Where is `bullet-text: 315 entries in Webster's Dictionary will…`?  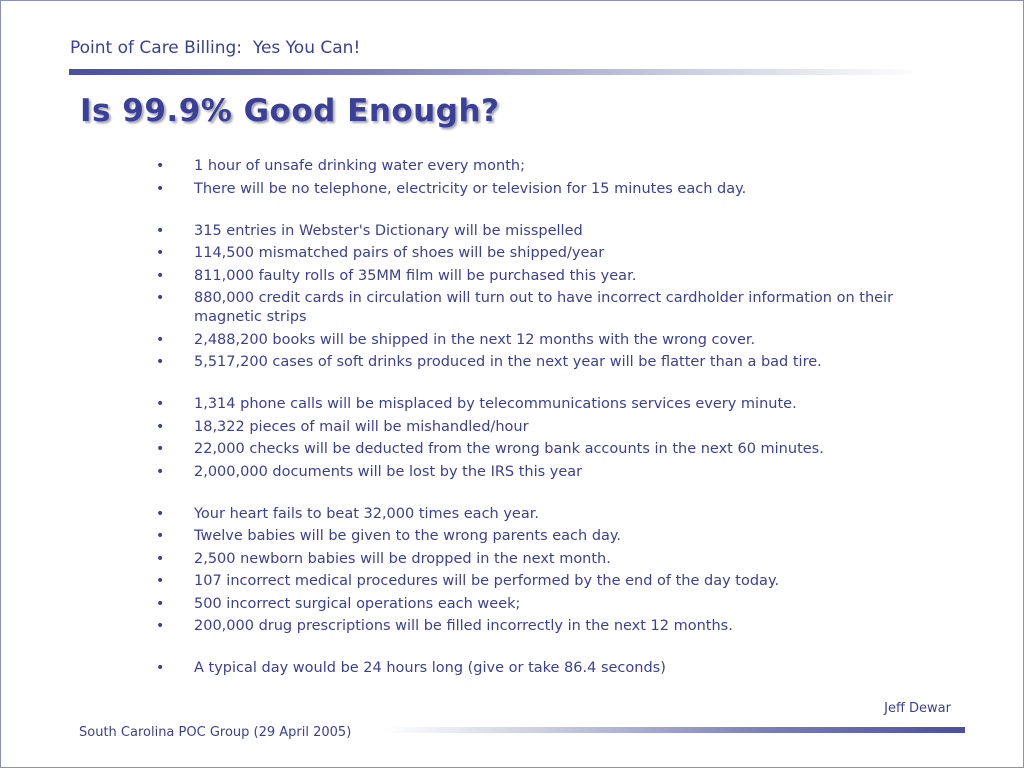
bullet-text: 315 entries in Webster's Dictionary will… is located at coordinates (388, 230).